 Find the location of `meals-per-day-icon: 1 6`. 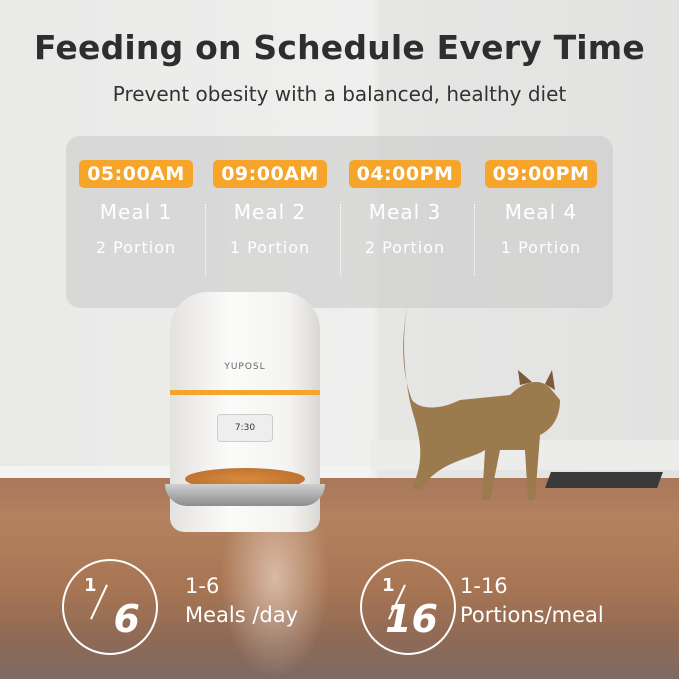

meals-per-day-icon: 1 6 is located at coordinates (110, 607).